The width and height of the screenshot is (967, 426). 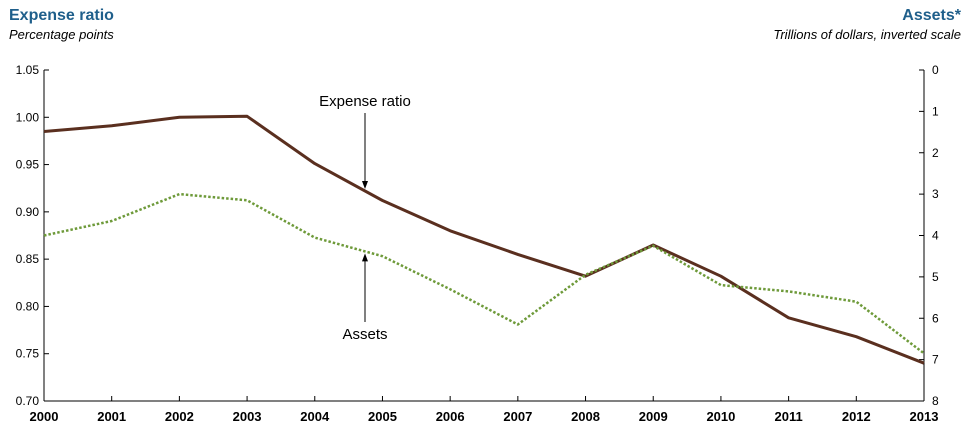 I want to click on left-axis-subtitle: Percentage points, so click(x=61, y=34).